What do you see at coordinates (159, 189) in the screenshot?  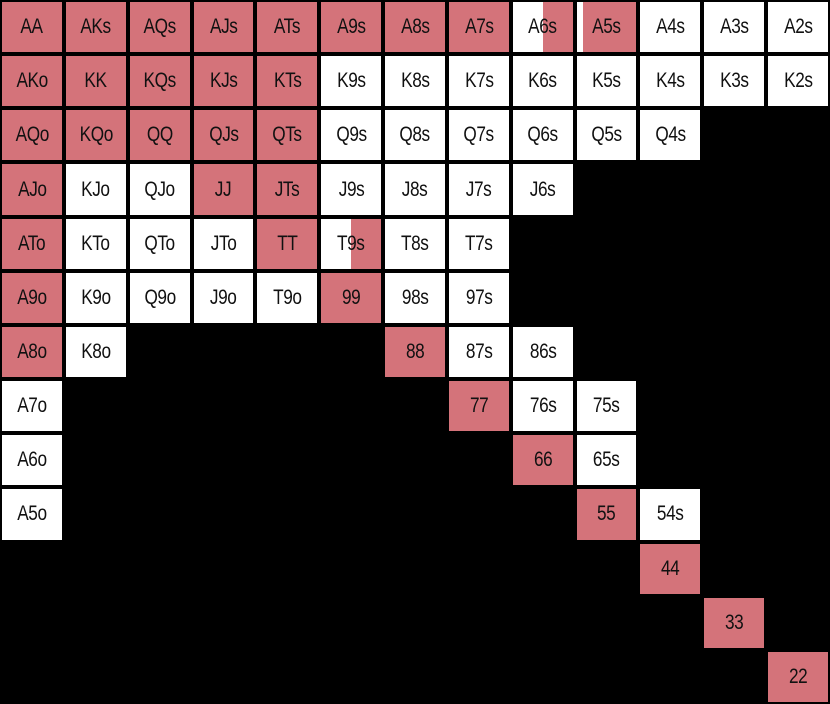 I see `hand-cell-QJo: QJo` at bounding box center [159, 189].